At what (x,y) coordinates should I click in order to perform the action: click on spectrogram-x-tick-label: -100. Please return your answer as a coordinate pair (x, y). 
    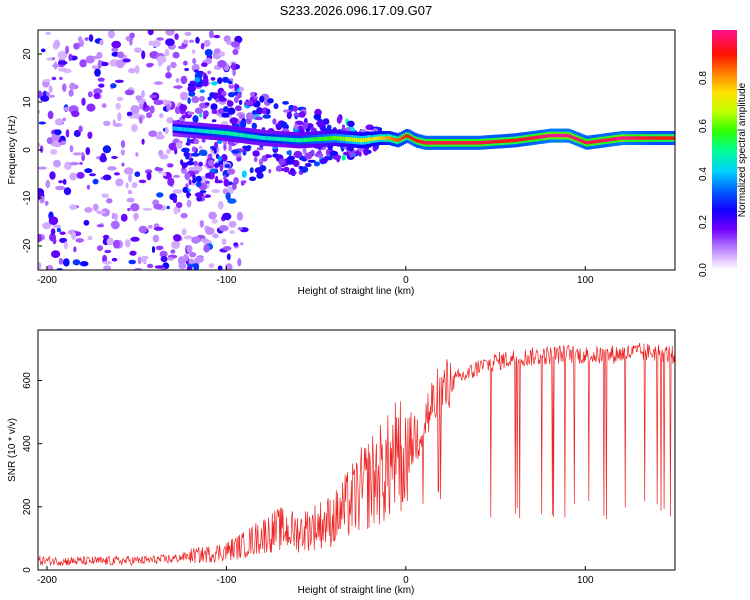
    Looking at the image, I should click on (226, 280).